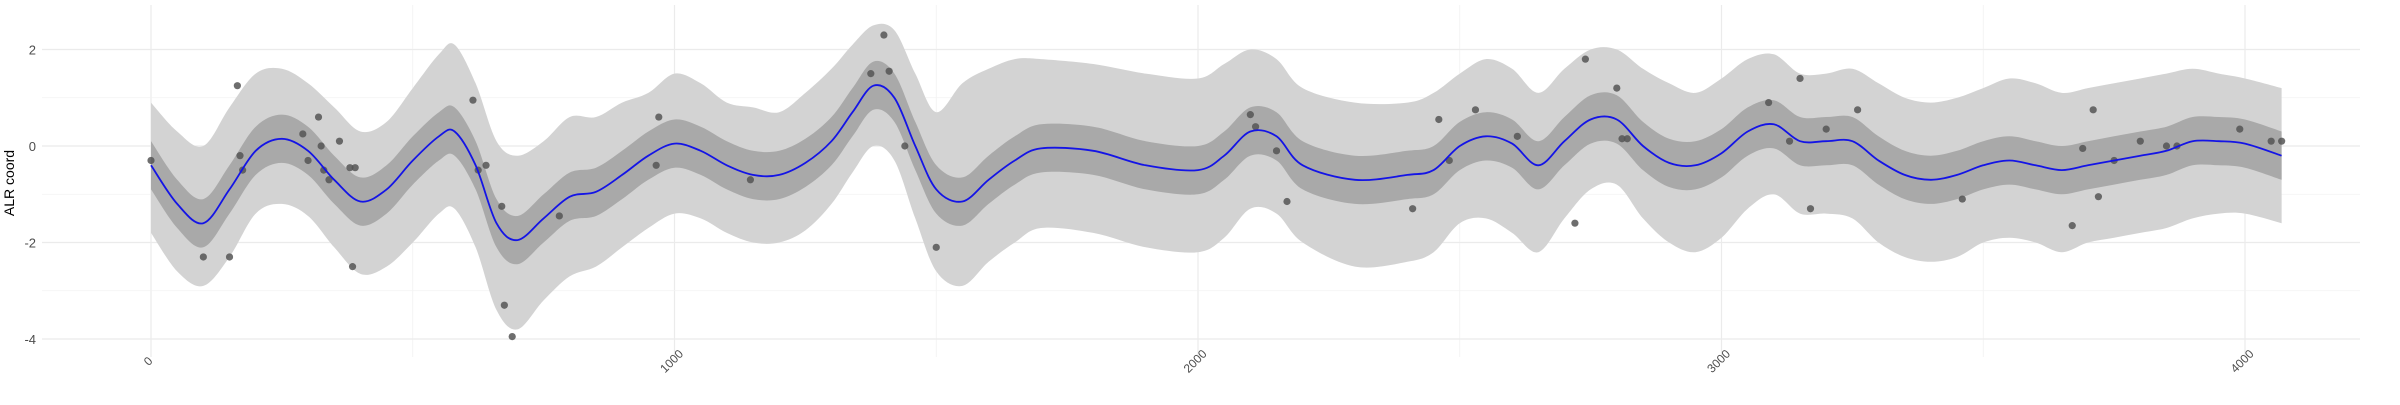 This screenshot has height=405, width=2400. Describe the element at coordinates (30, 195) in the screenshot. I see `y-axis: 2 0 -2 -4` at that location.